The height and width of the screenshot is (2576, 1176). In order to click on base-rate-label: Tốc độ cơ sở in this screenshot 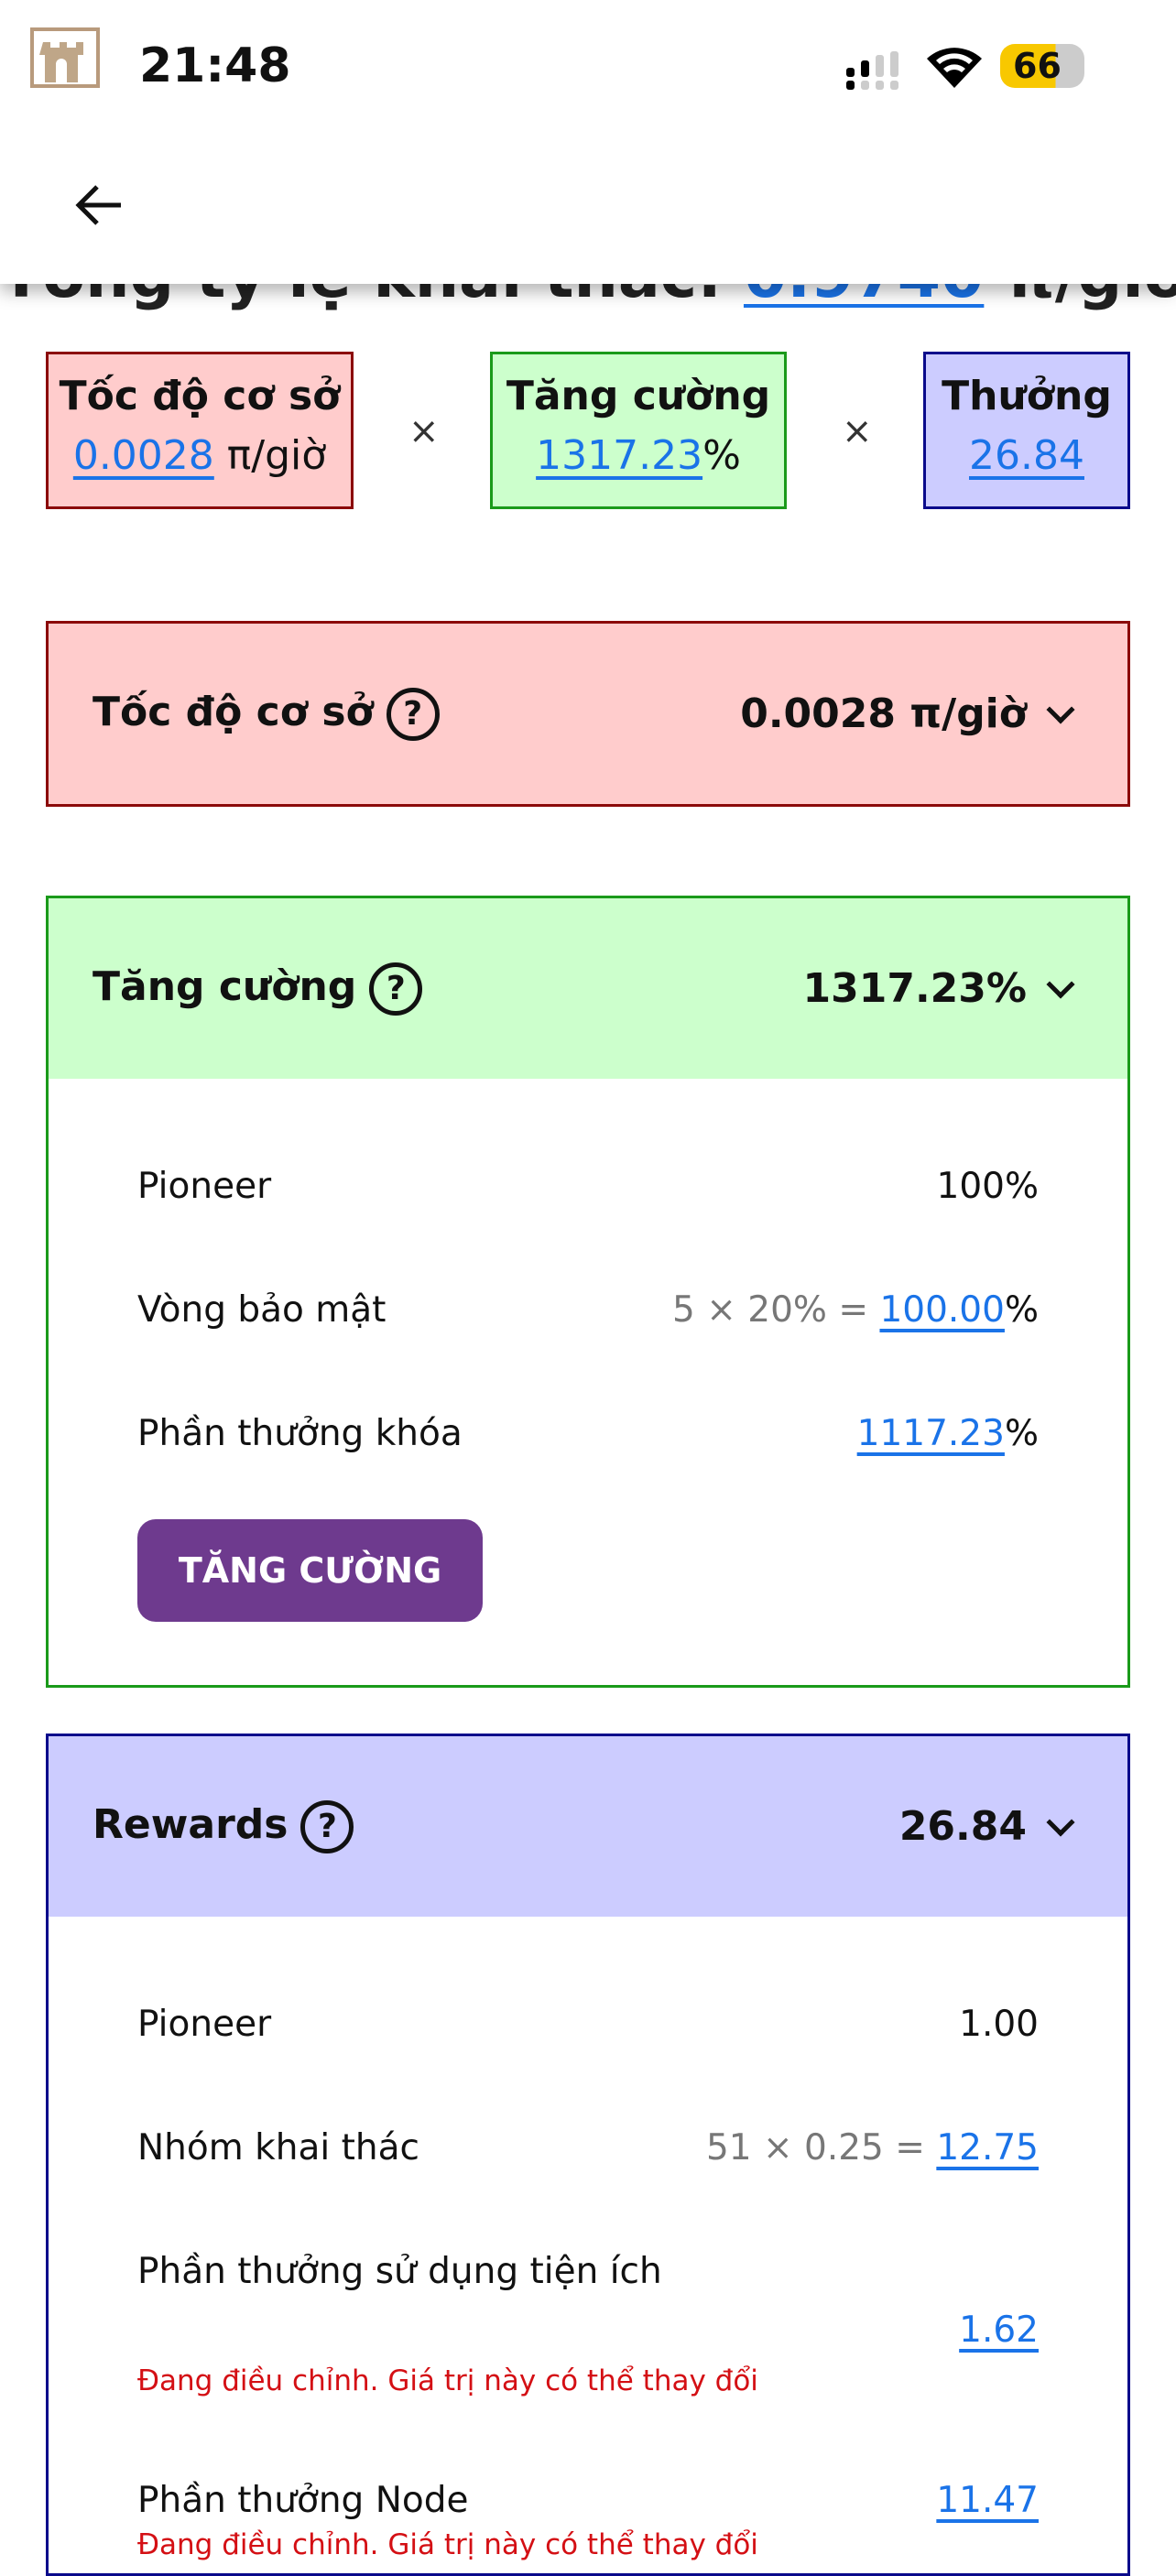, I will do `click(200, 396)`.